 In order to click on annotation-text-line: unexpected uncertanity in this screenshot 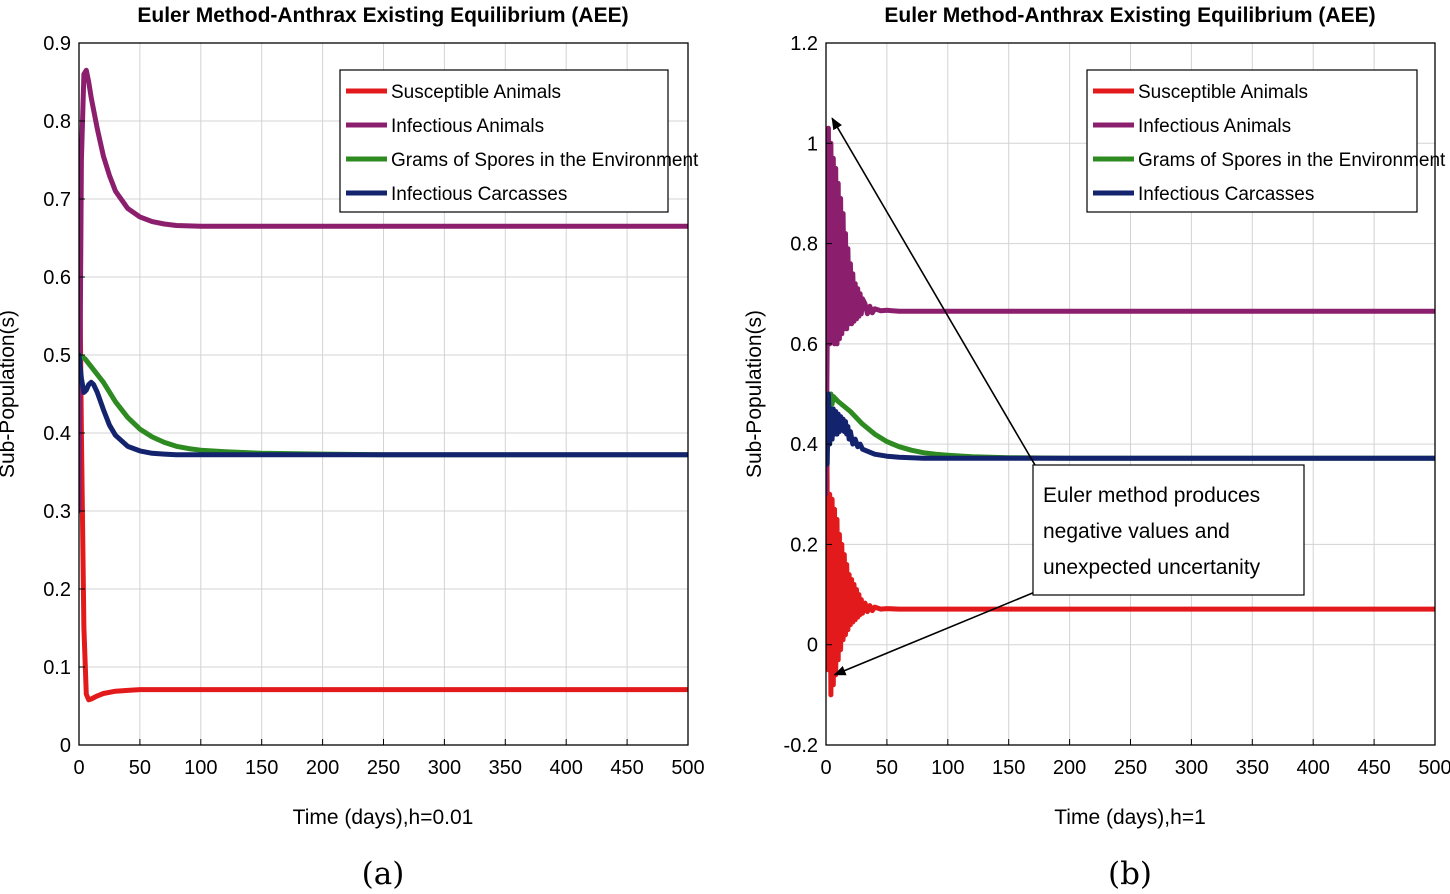, I will do `click(1152, 567)`.